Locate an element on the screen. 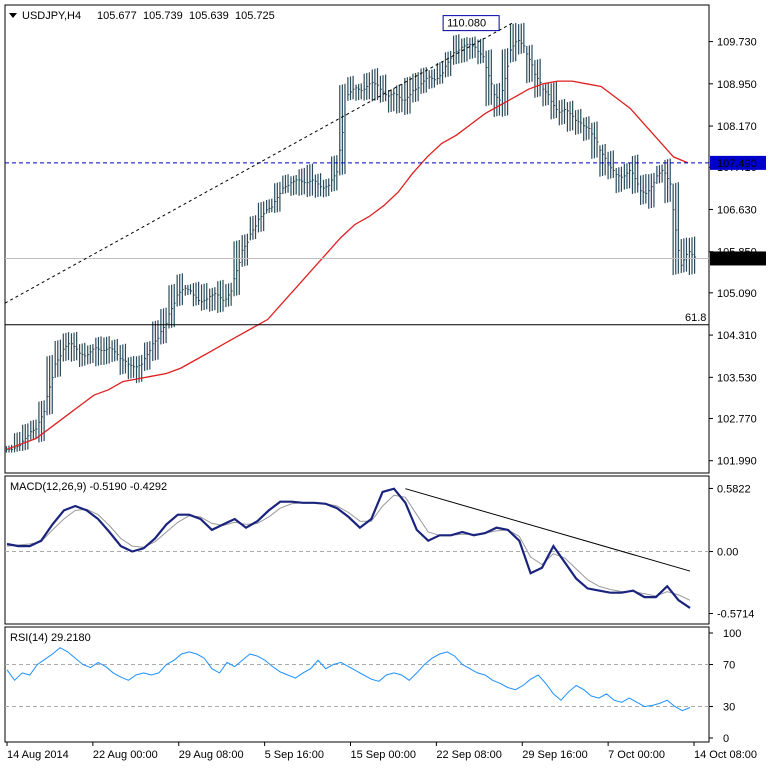 This screenshot has width=774, height=773. ohlc-open: 105.677 is located at coordinates (117, 16).